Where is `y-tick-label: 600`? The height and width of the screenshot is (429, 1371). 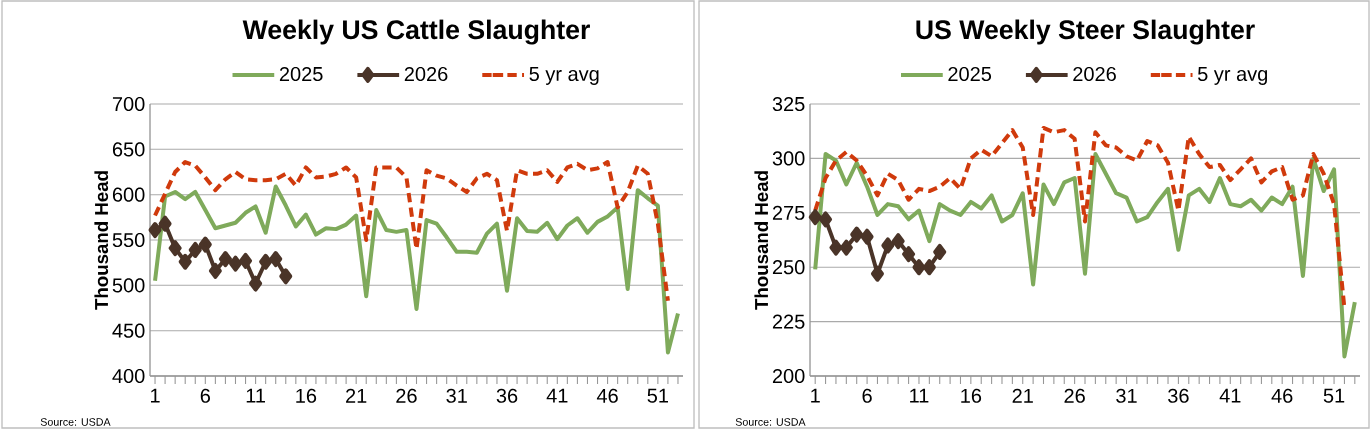
y-tick-label: 600 is located at coordinates (128, 194).